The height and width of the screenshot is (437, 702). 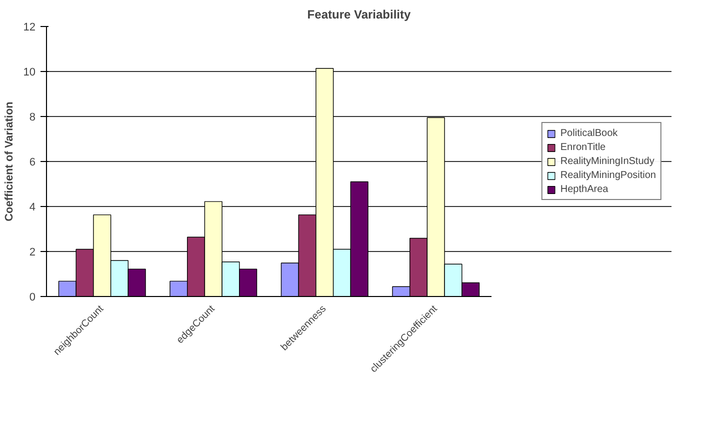 I want to click on chart-title: Feature Variability, so click(x=359, y=15).